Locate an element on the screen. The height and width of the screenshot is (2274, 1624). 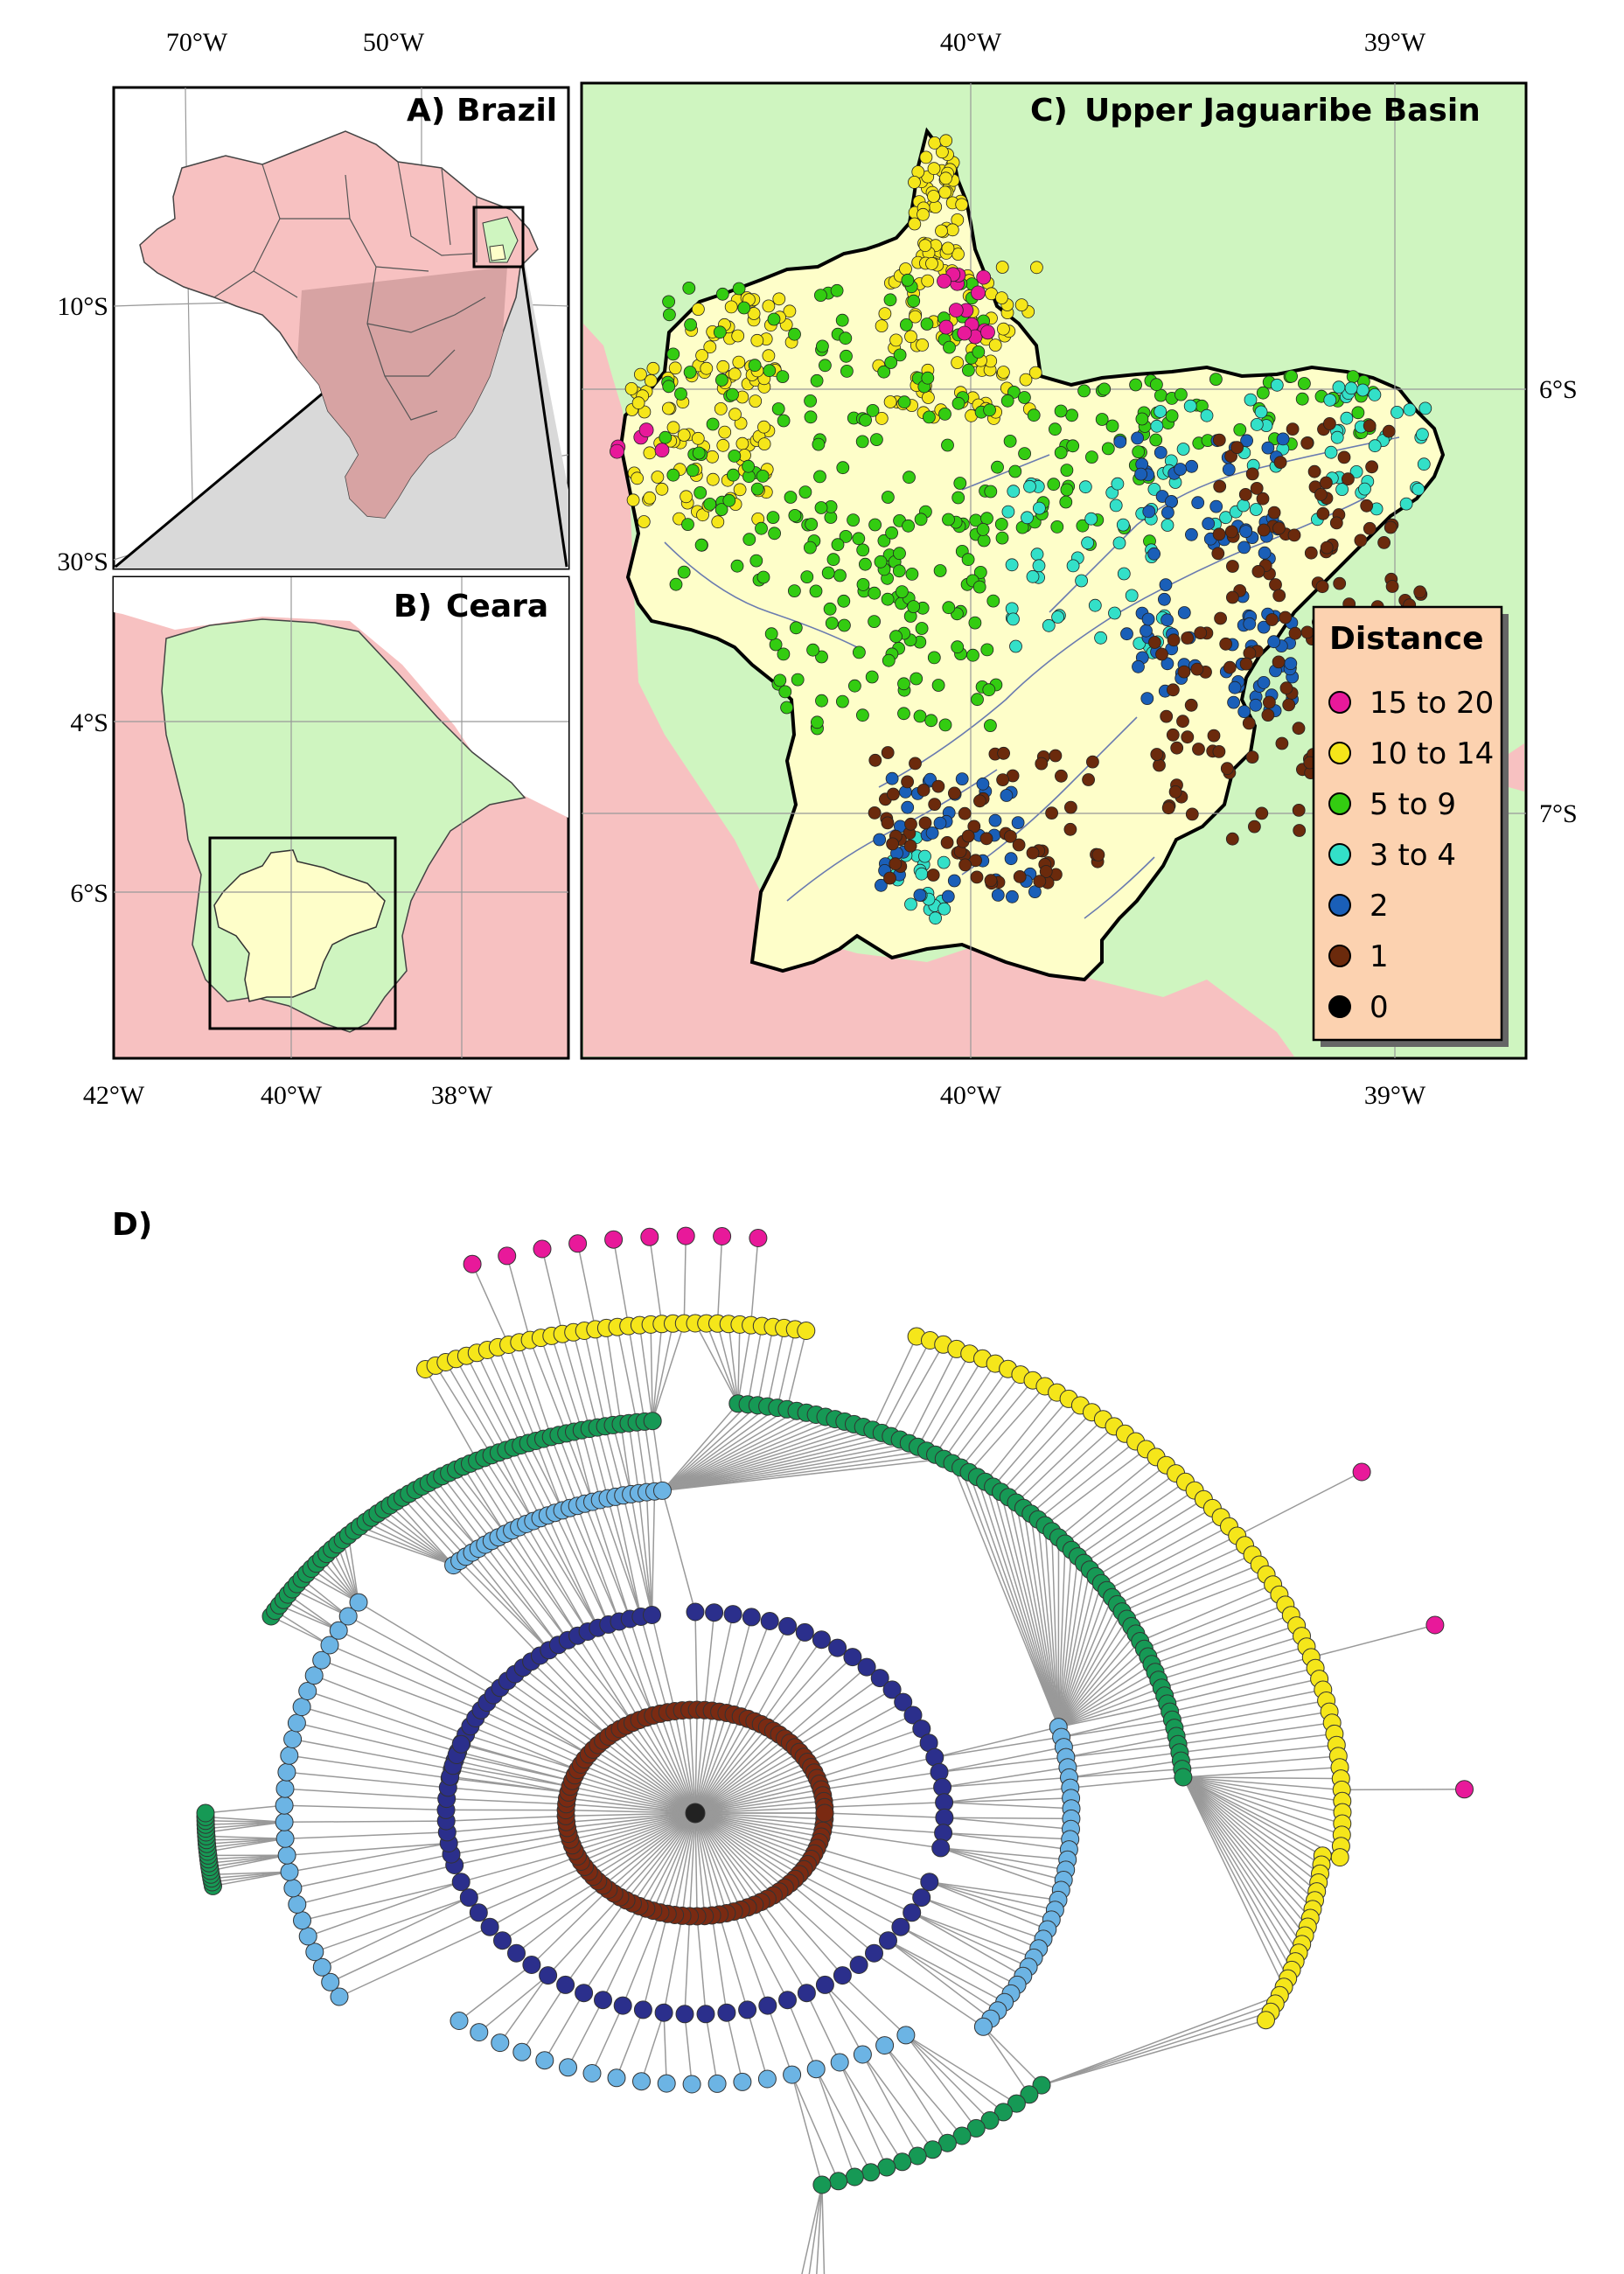
panel-a-inset-box is located at coordinates (498, 237).